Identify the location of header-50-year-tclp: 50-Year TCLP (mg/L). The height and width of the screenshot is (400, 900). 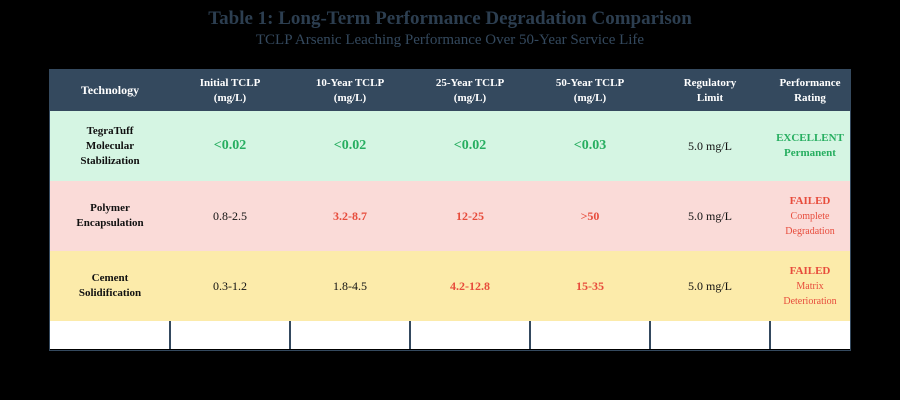
(590, 90).